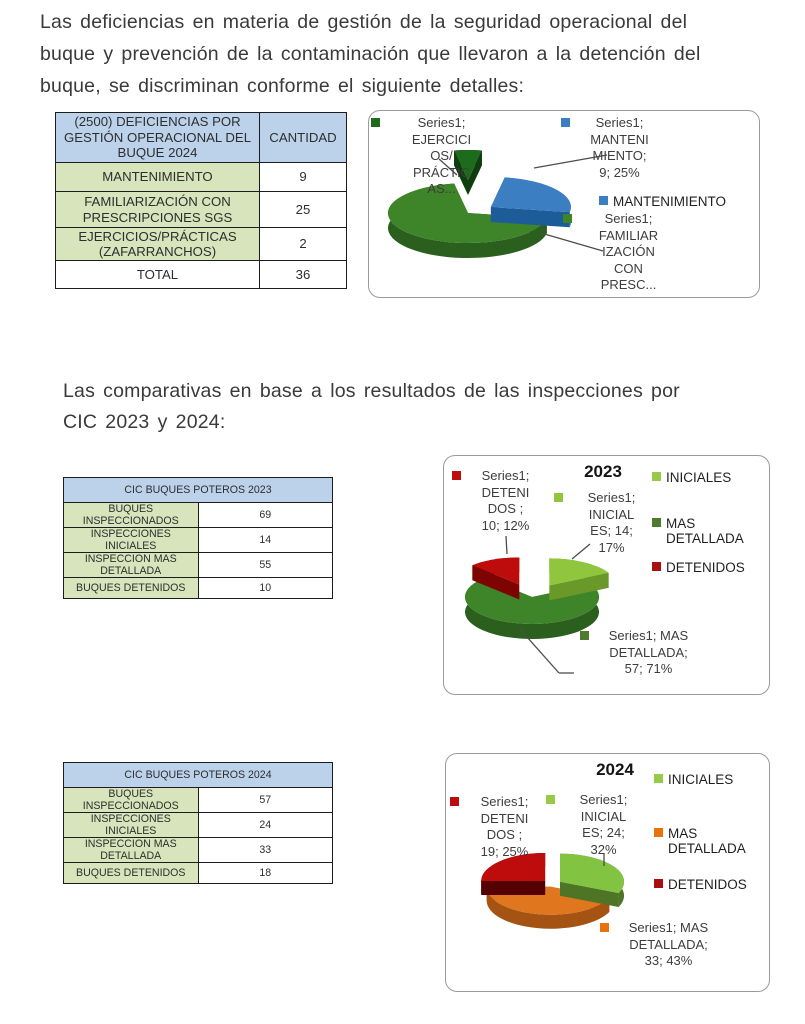 The width and height of the screenshot is (805, 1024). I want to click on table-total-row: TOTAL 36, so click(201, 274).